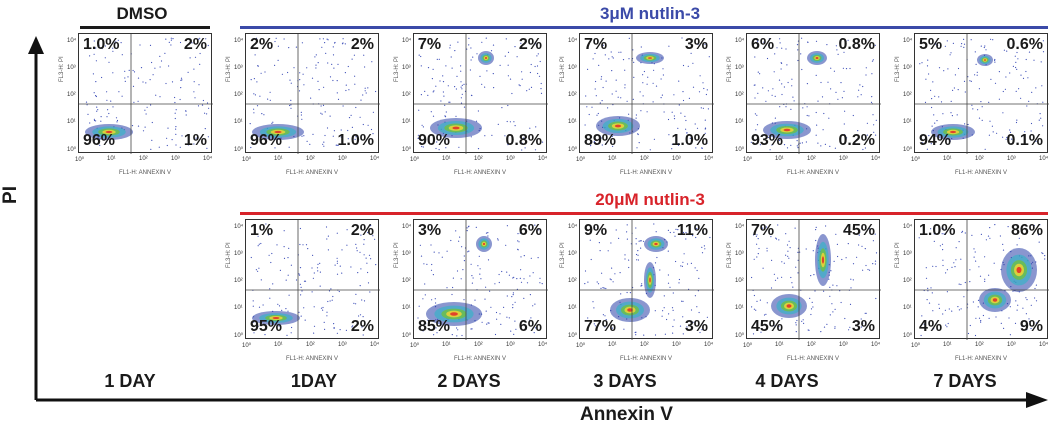  Describe the element at coordinates (931, 44) in the screenshot. I see `quadrant-percent-top-left: 5%` at that location.